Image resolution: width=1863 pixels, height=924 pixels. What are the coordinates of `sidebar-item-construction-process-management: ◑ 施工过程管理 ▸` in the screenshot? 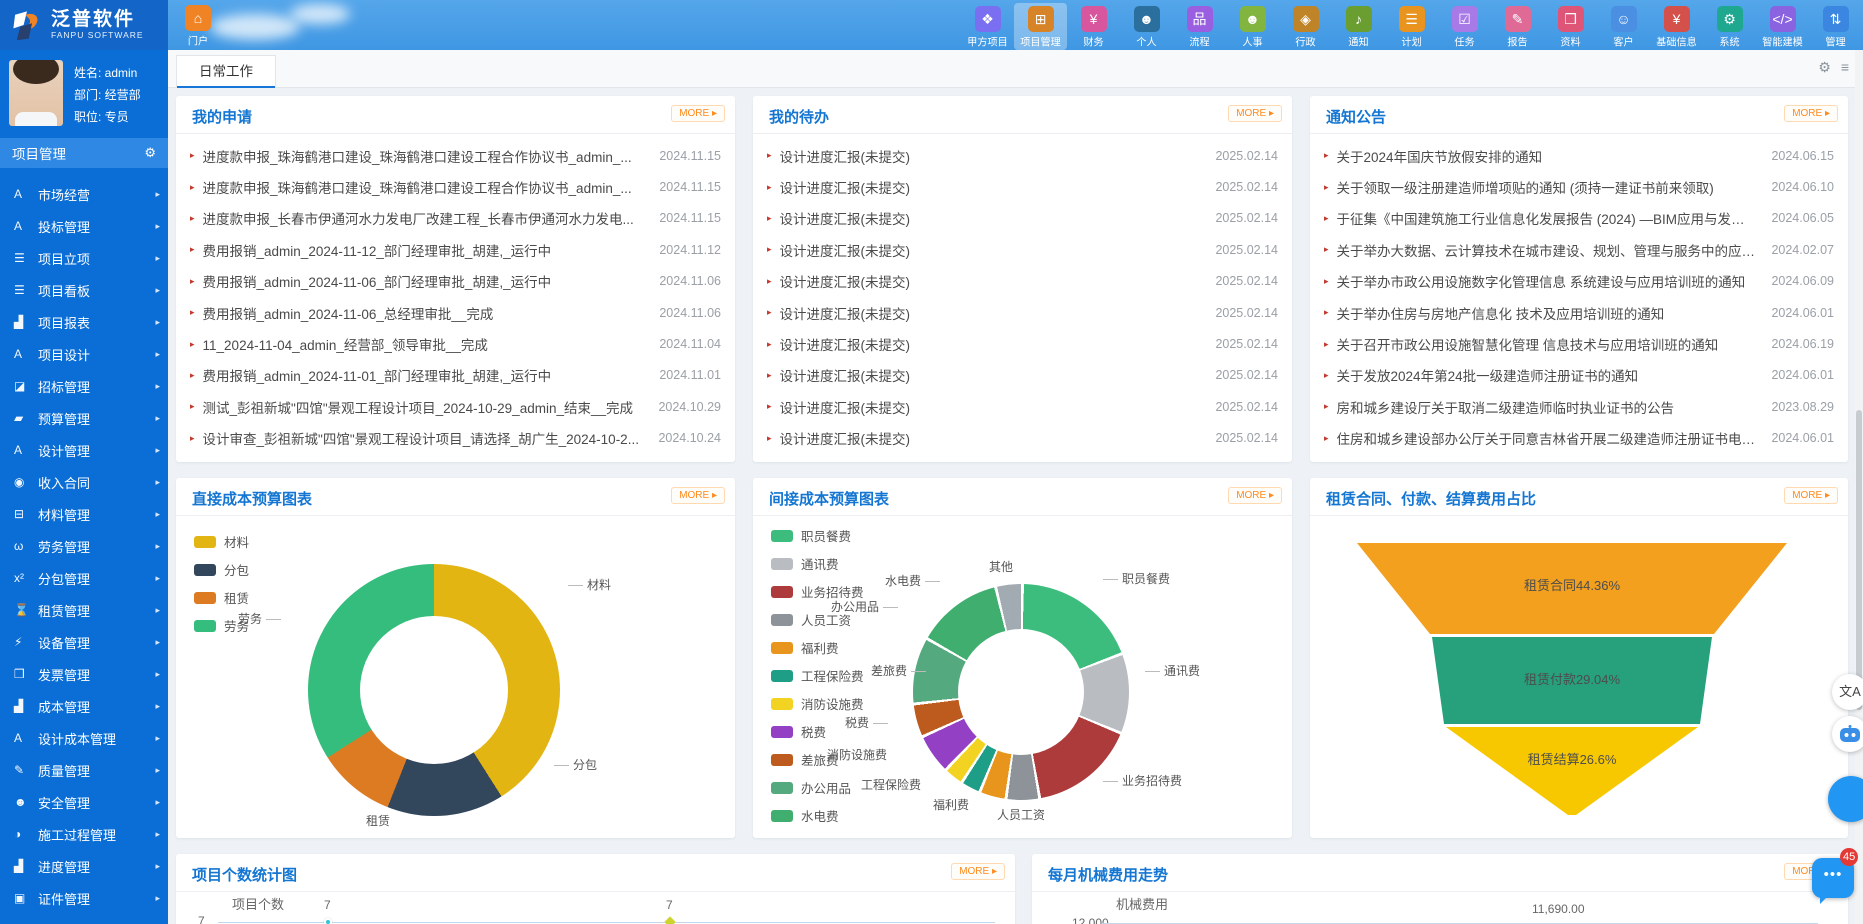 It's located at (84, 834).